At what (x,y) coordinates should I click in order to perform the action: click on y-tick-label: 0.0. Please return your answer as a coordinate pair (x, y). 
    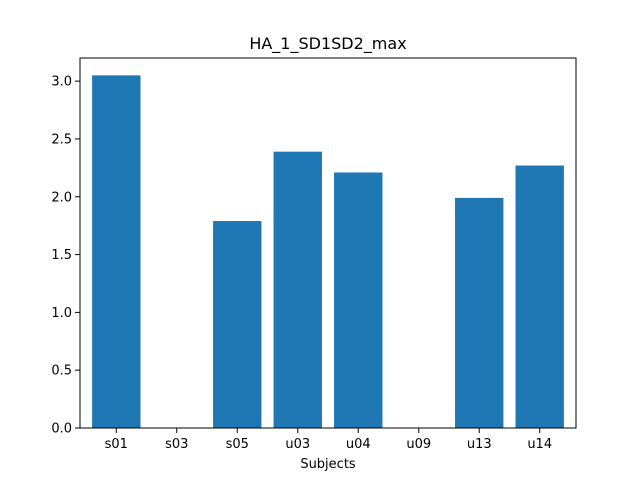
    Looking at the image, I should click on (61, 429).